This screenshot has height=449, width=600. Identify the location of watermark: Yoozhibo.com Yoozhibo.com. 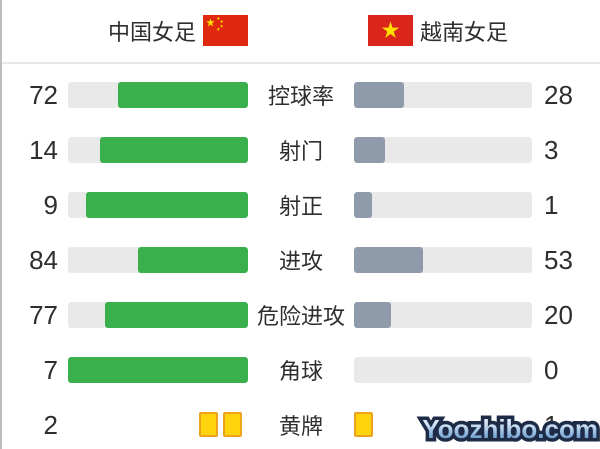
(509, 428).